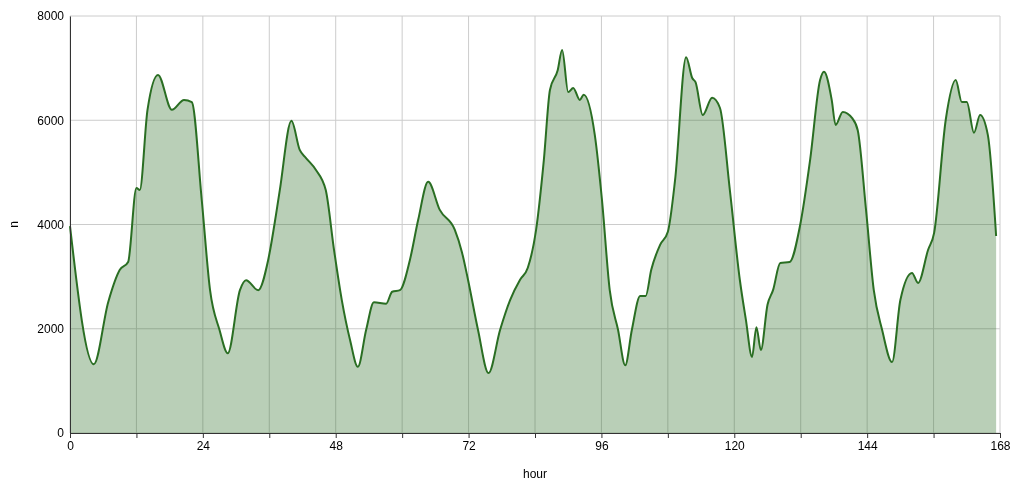  Describe the element at coordinates (14, 224) in the screenshot. I see `y-axis-title: n` at that location.